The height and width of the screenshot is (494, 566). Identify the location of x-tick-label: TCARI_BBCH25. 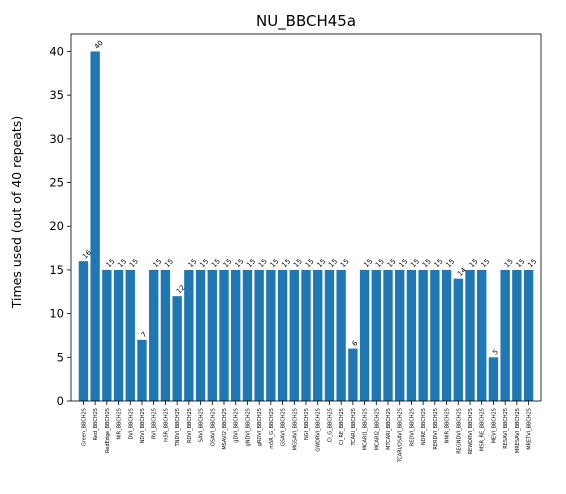
(354, 427).